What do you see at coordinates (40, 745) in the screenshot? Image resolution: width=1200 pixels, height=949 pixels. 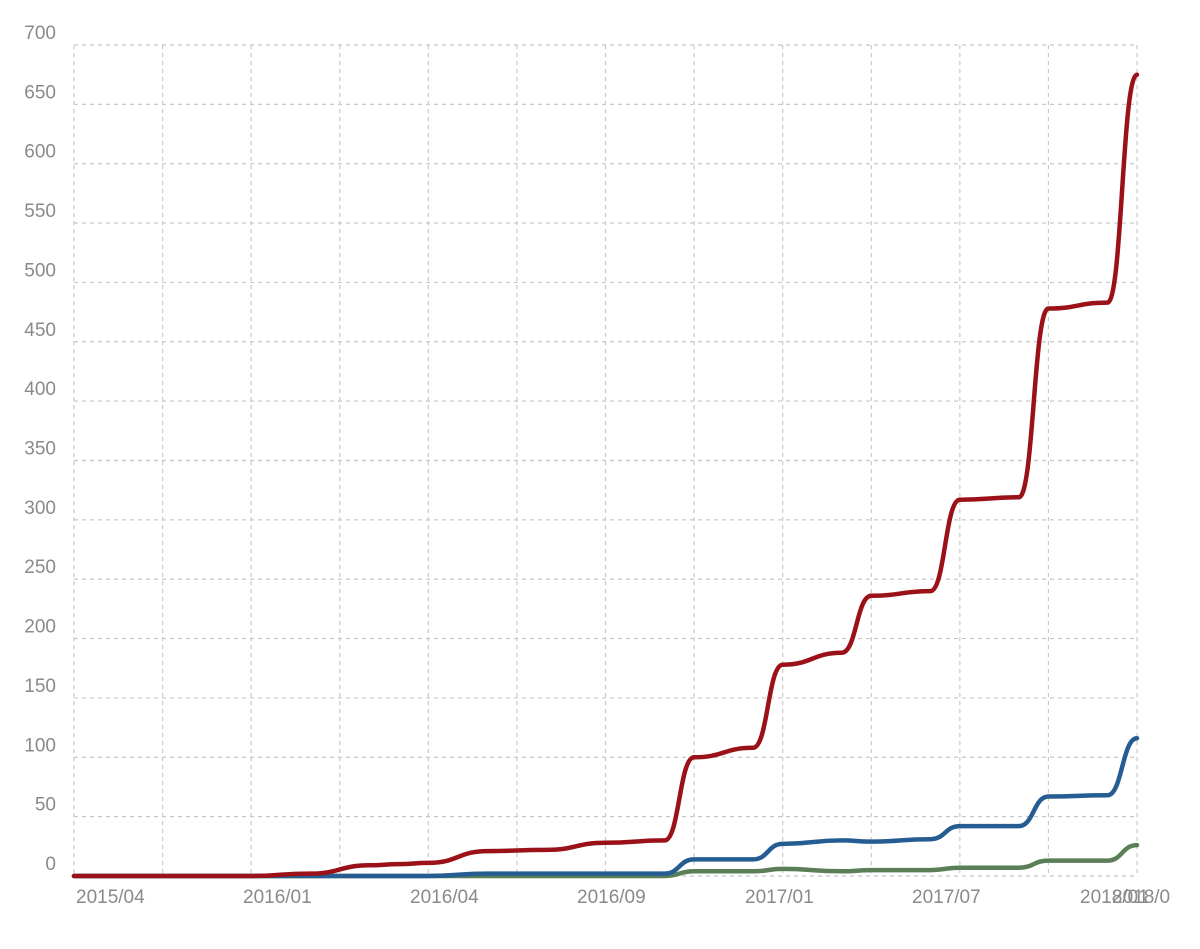 I see `y-tick-label: 100` at bounding box center [40, 745].